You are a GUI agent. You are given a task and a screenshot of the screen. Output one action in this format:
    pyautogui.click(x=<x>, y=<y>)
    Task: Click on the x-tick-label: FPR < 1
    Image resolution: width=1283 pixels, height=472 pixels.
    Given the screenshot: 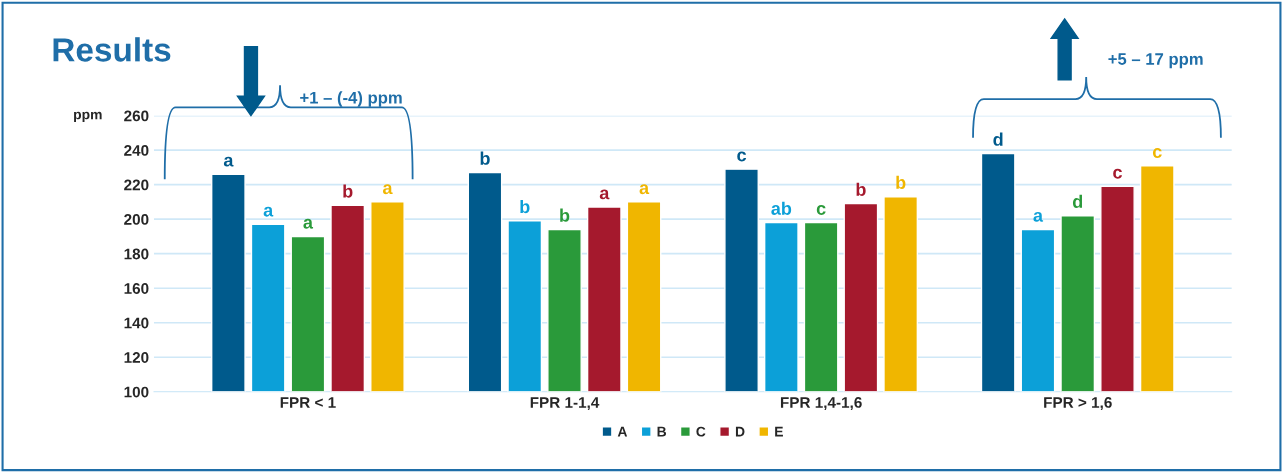 What is the action you would take?
    pyautogui.click(x=308, y=402)
    